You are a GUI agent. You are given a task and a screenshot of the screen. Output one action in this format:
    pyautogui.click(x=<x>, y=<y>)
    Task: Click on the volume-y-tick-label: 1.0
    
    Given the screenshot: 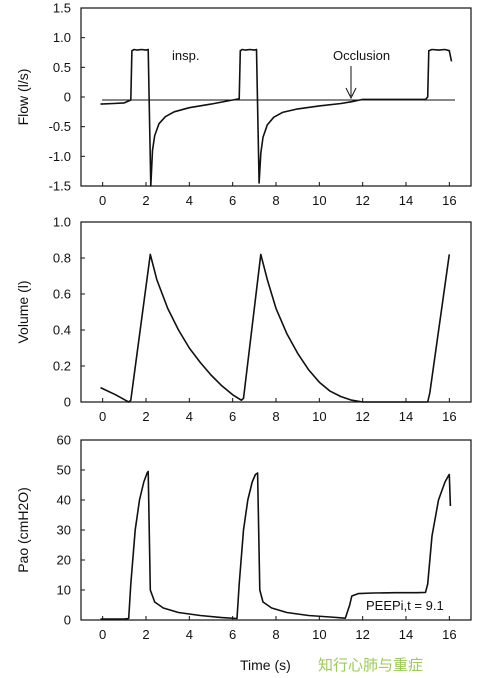 What is the action you would take?
    pyautogui.click(x=62, y=222)
    